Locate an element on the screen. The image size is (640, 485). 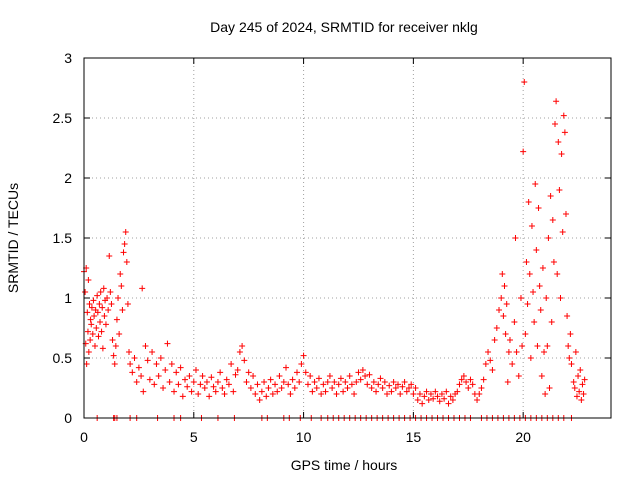
x-tick-labels: 0 5 10 15 20 is located at coordinates (305, 437).